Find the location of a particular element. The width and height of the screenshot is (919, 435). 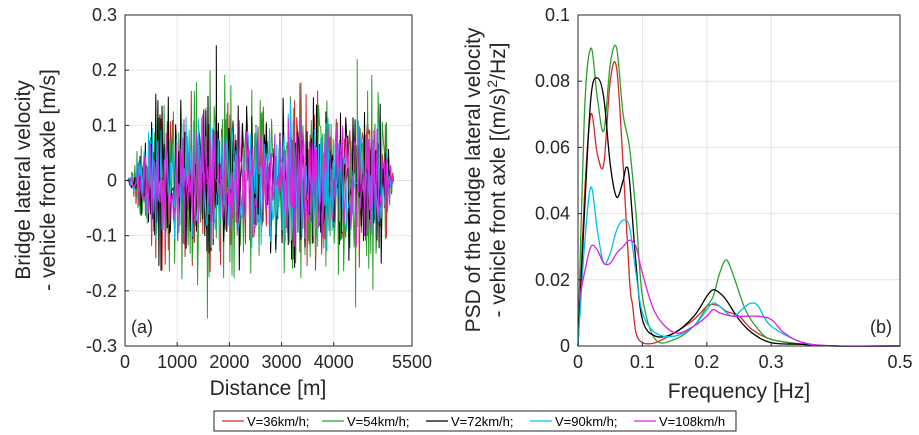

chart-a-x-tick-label: 3000 is located at coordinates (282, 362).